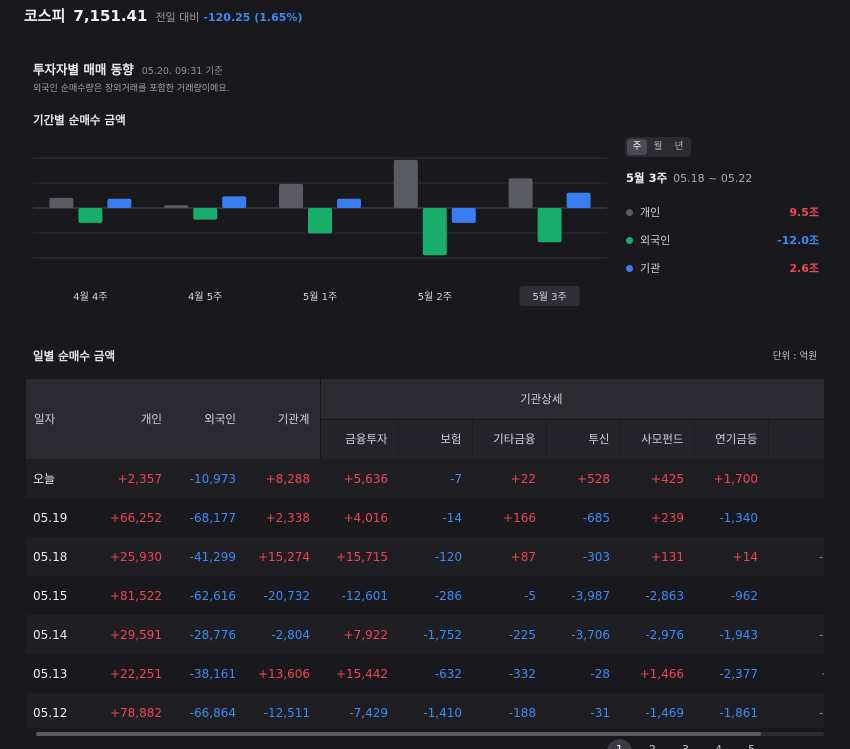 This screenshot has width=850, height=749. Describe the element at coordinates (135, 673) in the screenshot. I see `cell-value: +22,251` at that location.